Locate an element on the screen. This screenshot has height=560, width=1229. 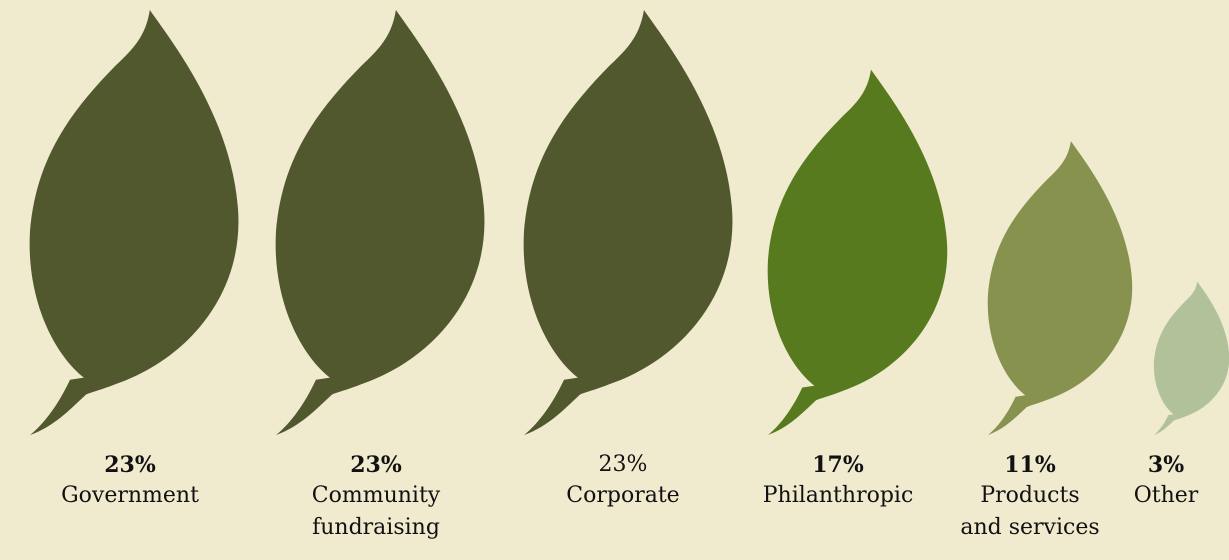
category-label-block: 23% Government is located at coordinates (130, 482).